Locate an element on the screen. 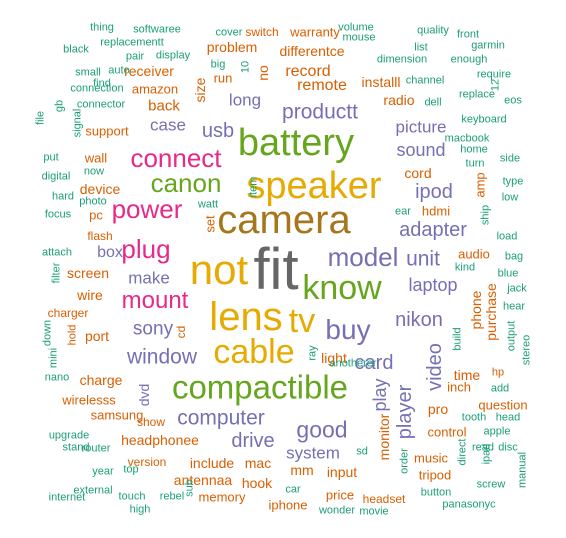 The image size is (566, 538). word-manual: manual is located at coordinates (522, 470).